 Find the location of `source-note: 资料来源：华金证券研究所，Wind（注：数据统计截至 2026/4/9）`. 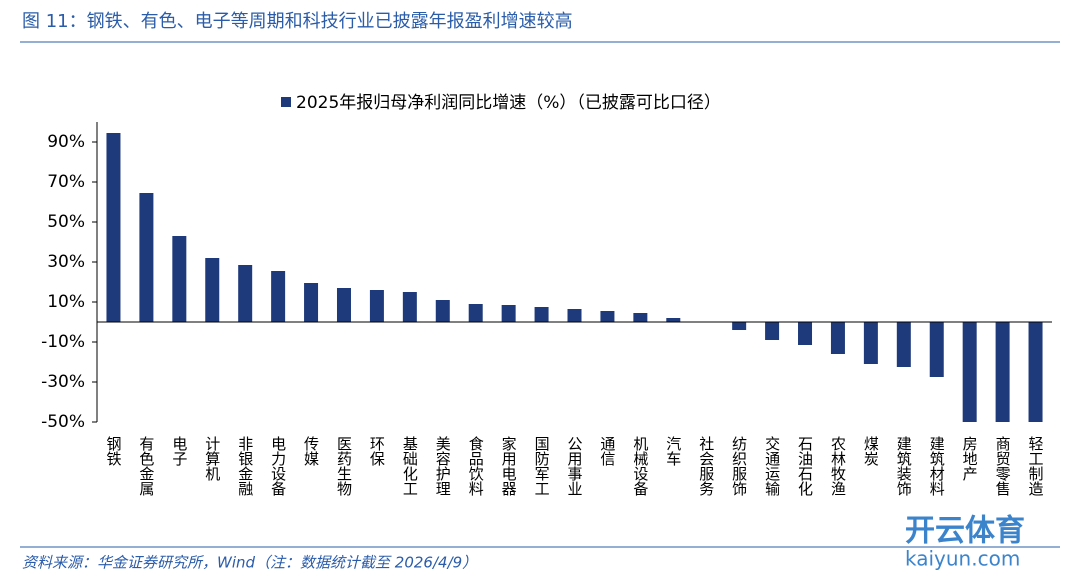

source-note: 资料来源：华金证券研究所，Wind（注：数据统计截至 2026/4/9） is located at coordinates (249, 563).